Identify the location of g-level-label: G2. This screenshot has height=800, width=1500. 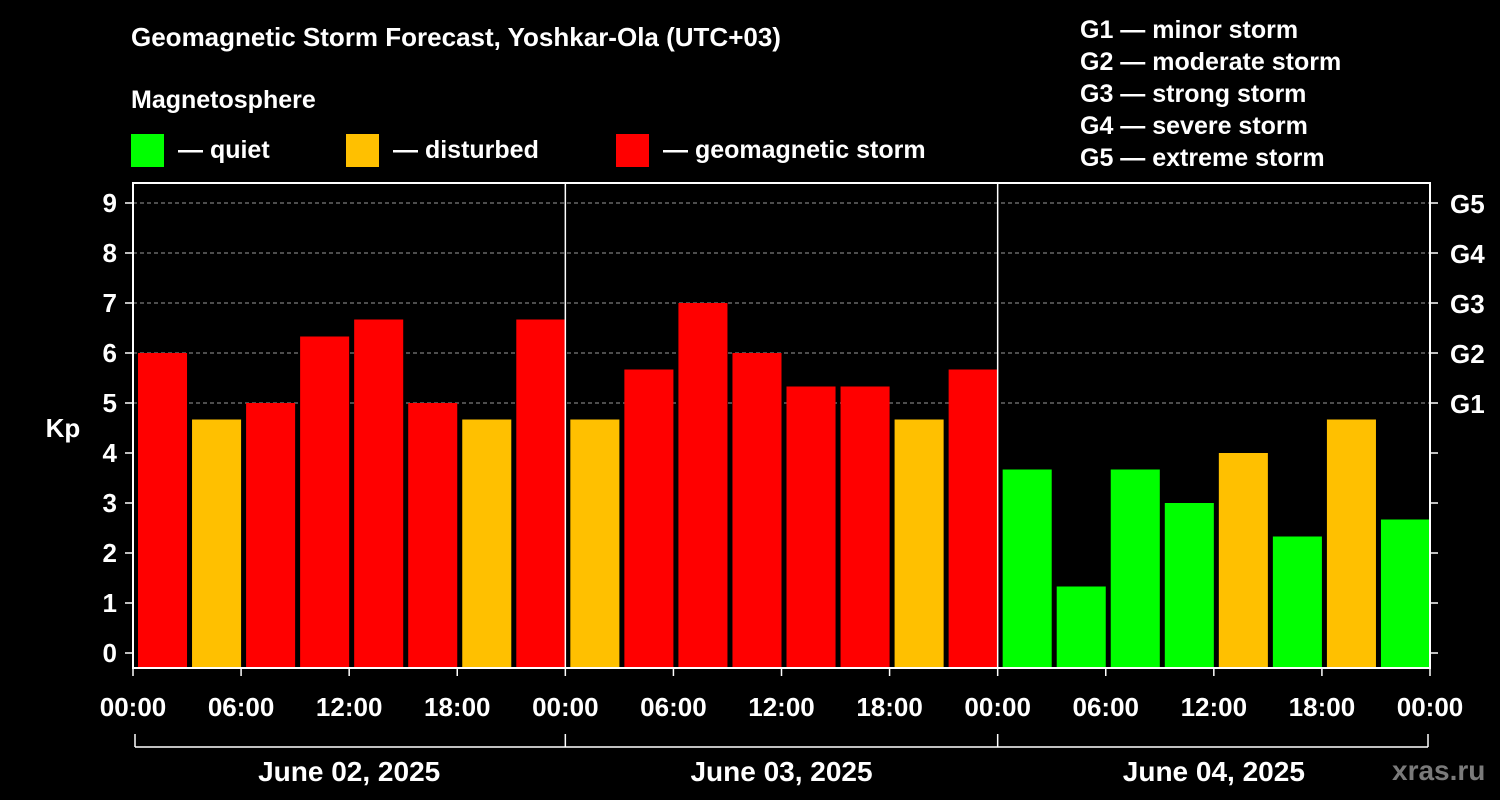
(1467, 354).